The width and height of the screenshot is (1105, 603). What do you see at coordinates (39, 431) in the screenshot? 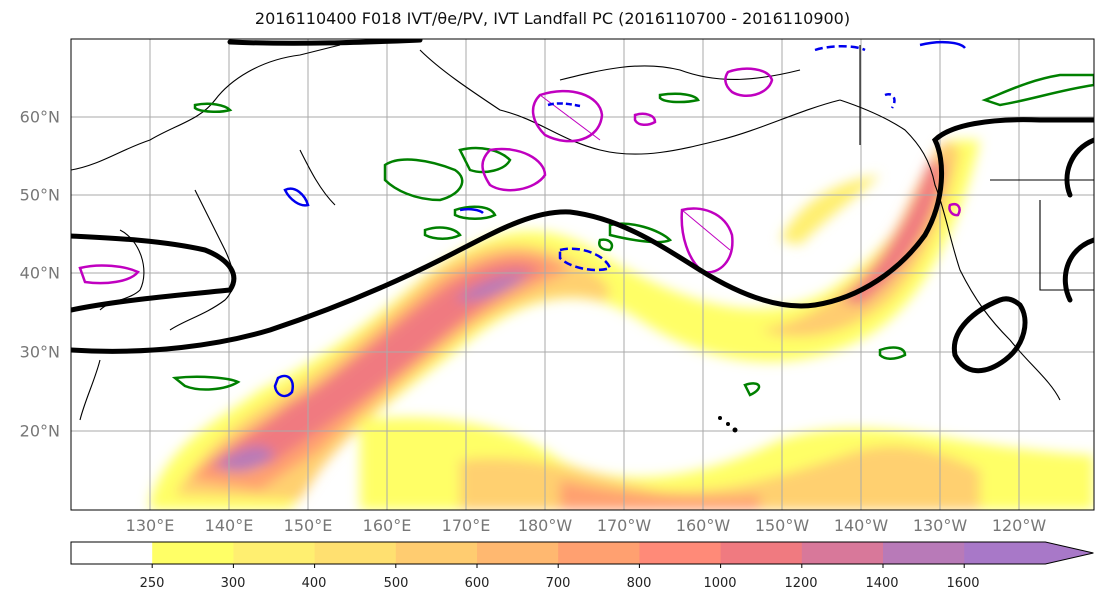
I see `lat-label-20n: 20°N` at bounding box center [39, 431].